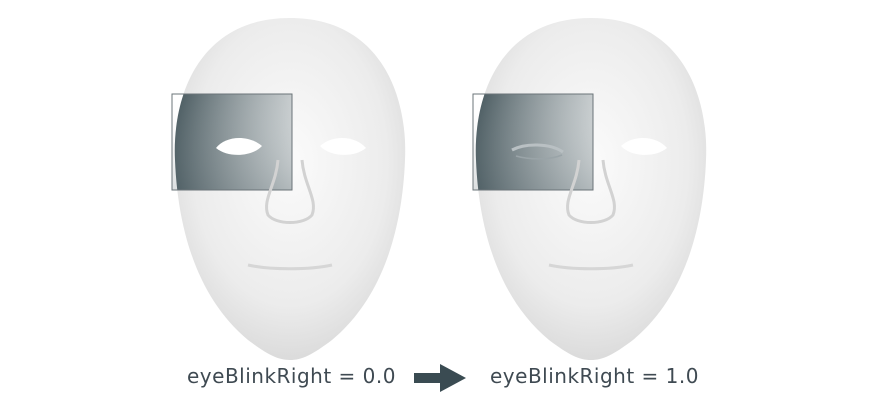 This screenshot has height=406, width=874. Describe the element at coordinates (440, 378) in the screenshot. I see `transition-arrow` at that location.